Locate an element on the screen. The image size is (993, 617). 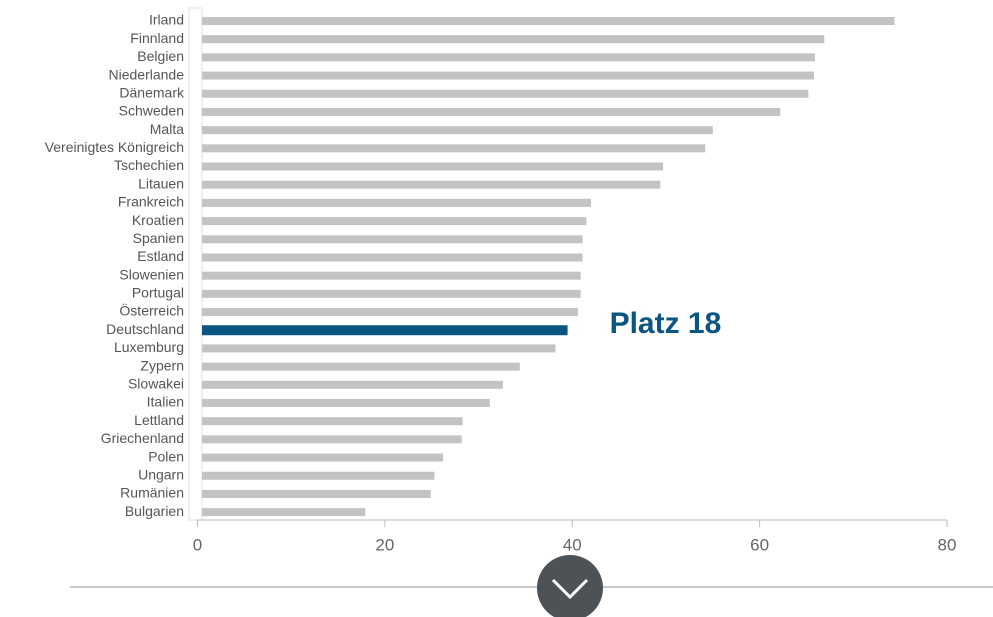
y-tick-label: Slowakei is located at coordinates (156, 384).